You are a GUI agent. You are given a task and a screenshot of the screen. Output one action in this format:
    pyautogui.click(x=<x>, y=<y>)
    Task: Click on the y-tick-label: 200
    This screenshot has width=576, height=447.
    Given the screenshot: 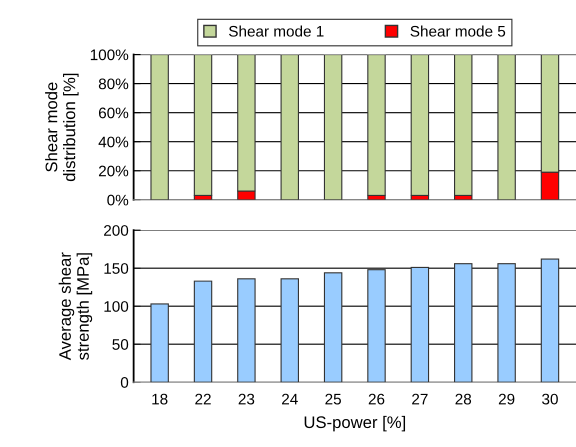 What is the action you would take?
    pyautogui.click(x=116, y=230)
    